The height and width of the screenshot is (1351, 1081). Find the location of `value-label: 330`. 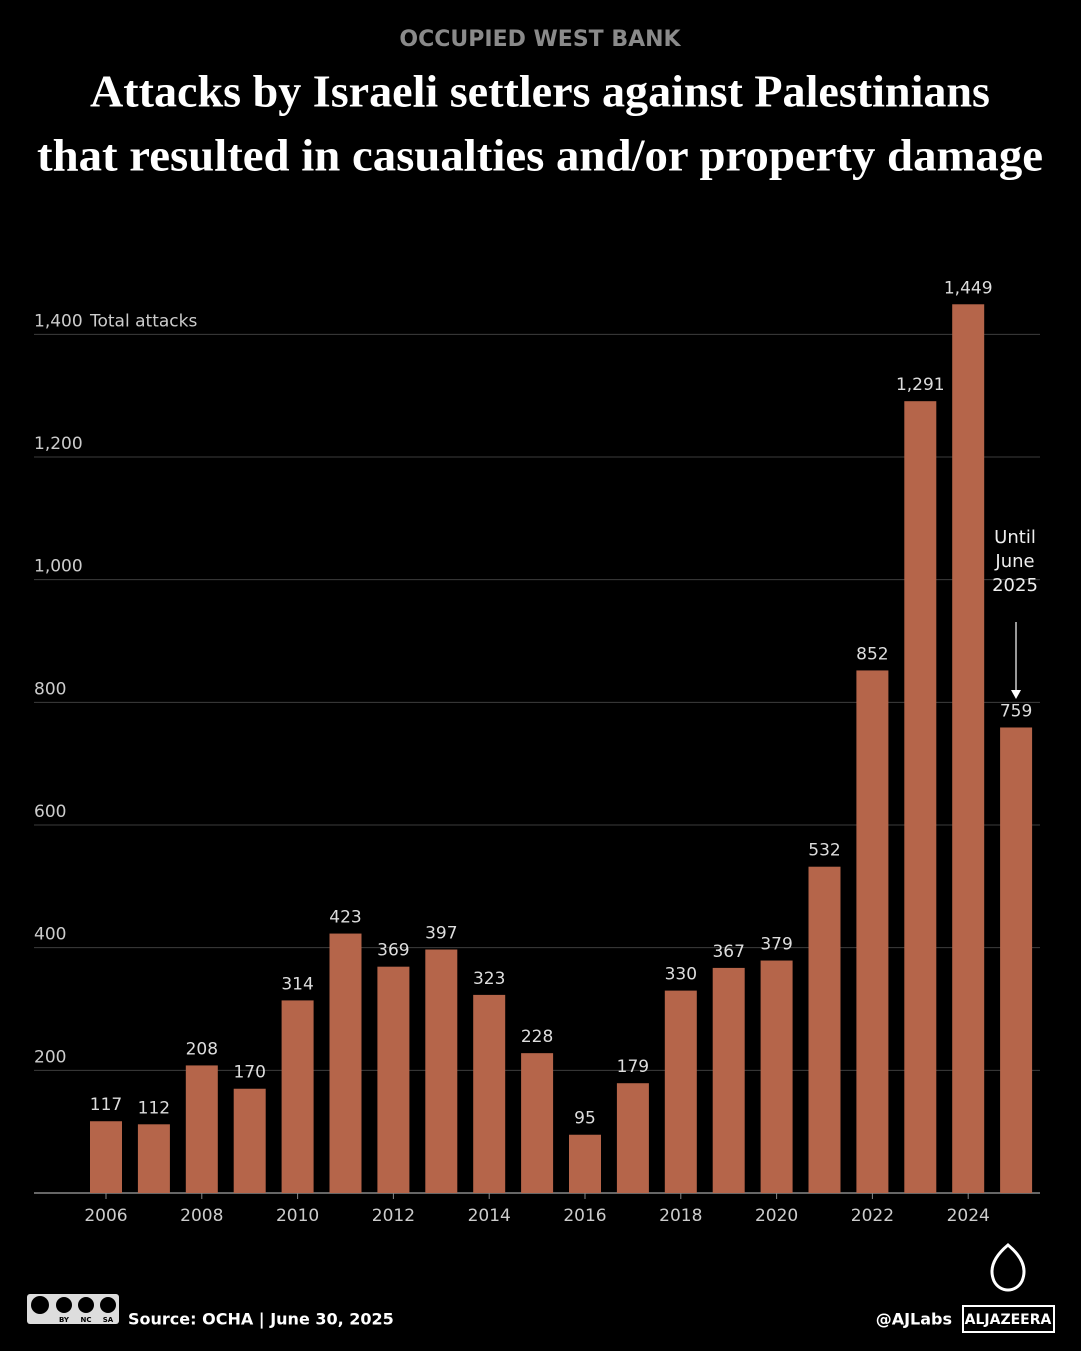

value-label: 330 is located at coordinates (681, 975).